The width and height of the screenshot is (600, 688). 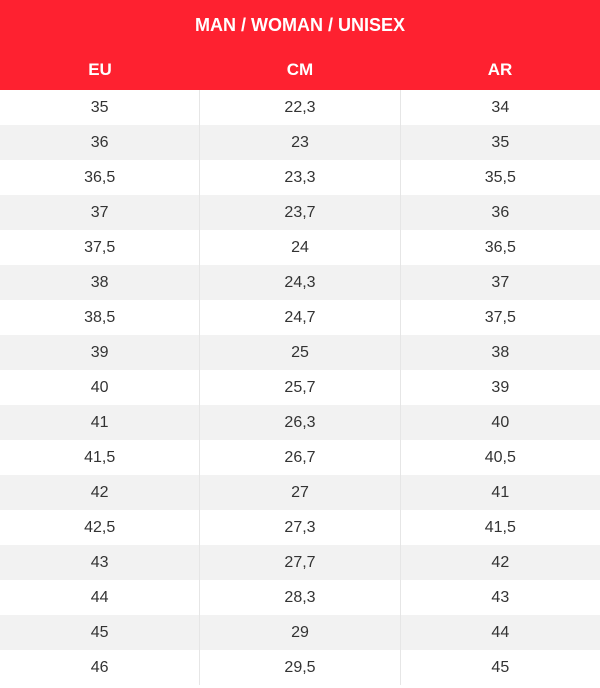 I want to click on table-row: 46 29,5 45, so click(x=300, y=667).